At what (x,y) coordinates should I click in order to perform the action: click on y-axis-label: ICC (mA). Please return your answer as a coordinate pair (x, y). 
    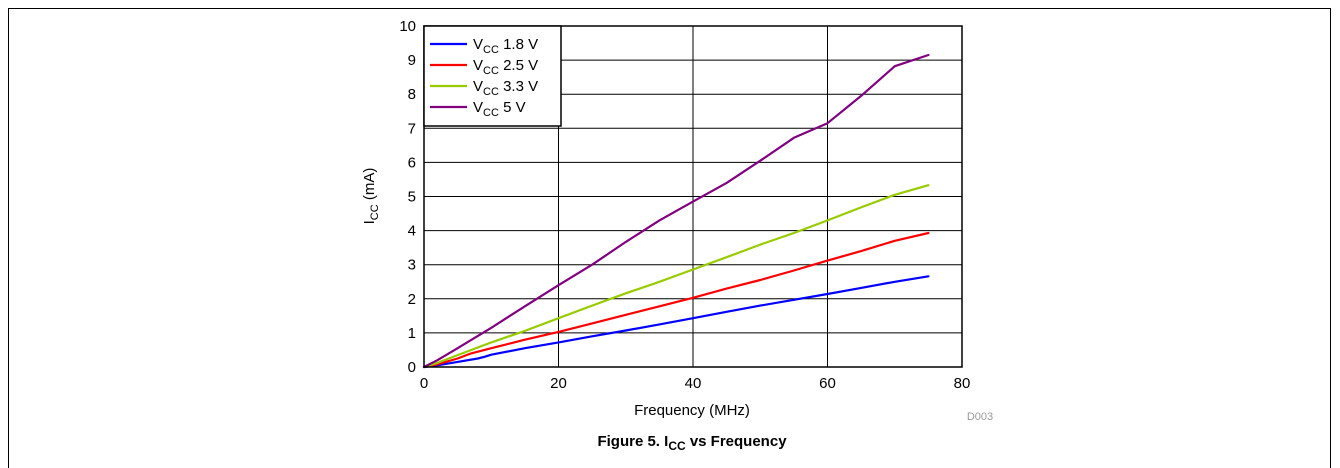
    Looking at the image, I should click on (371, 196).